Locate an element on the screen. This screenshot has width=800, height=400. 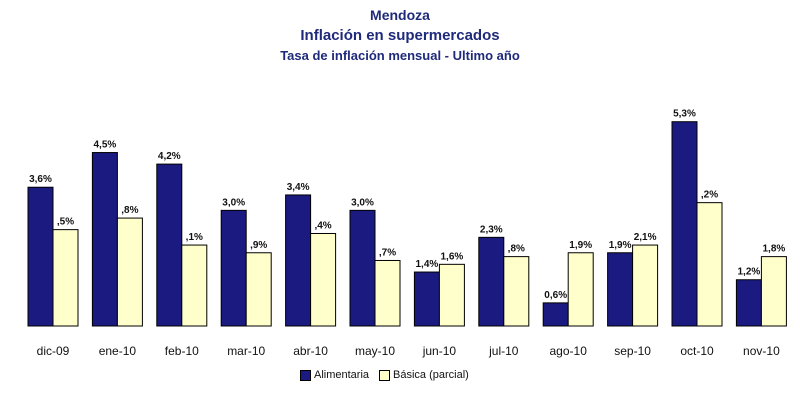
x-tick-label-sep-10: sep-10 is located at coordinates (632, 351).